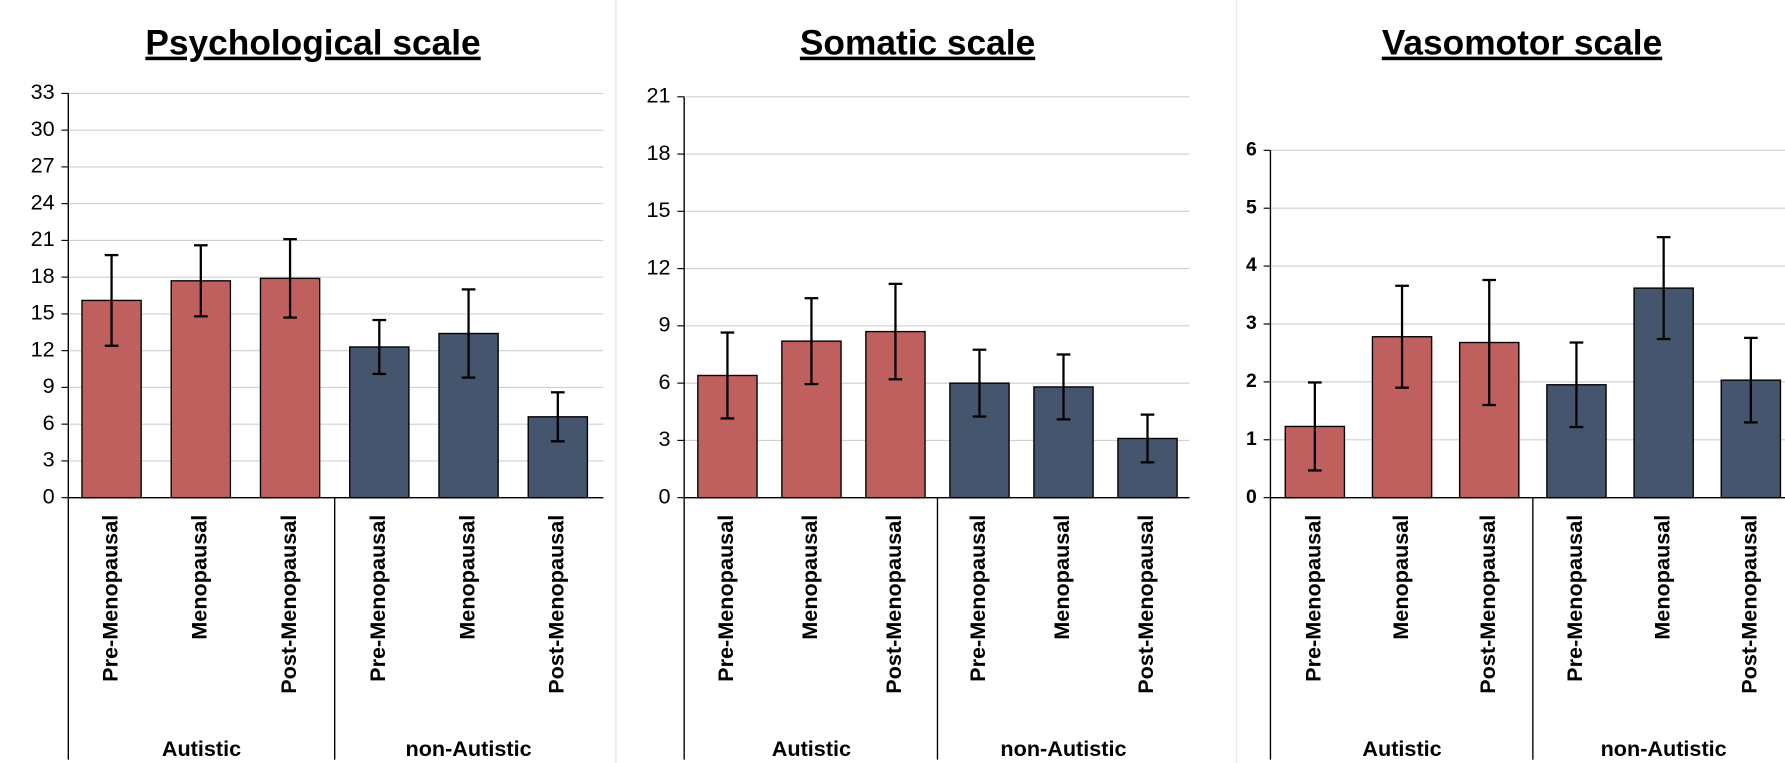  Describe the element at coordinates (43, 91) in the screenshot. I see `y-tick-label: 33` at that location.